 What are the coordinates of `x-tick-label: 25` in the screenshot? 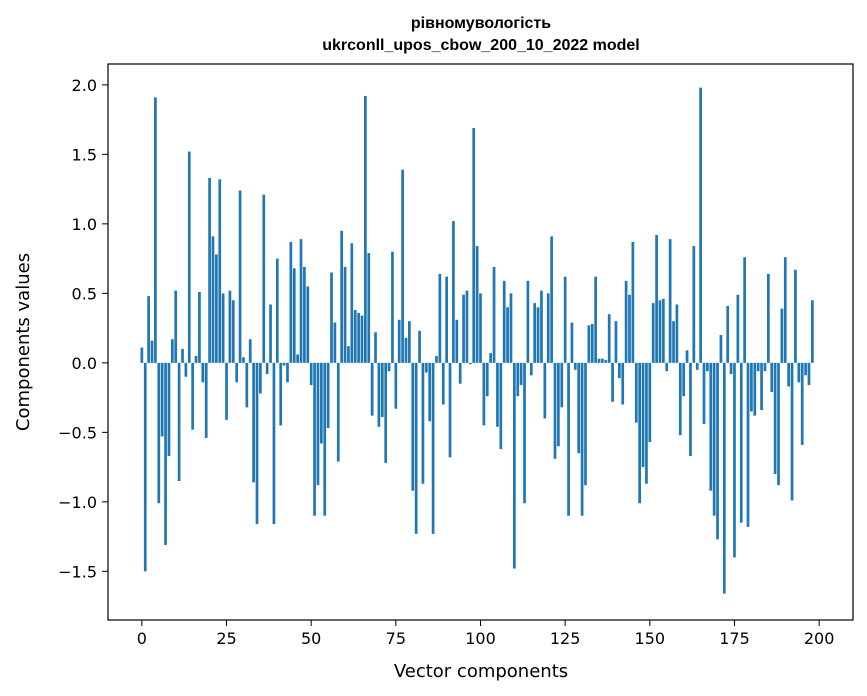 It's located at (226, 638).